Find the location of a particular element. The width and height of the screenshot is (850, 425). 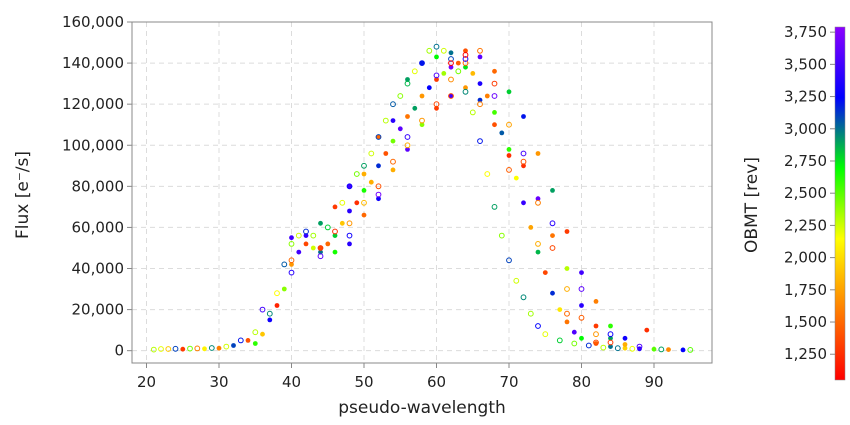

y-tick-label: 0 is located at coordinates (119, 351).